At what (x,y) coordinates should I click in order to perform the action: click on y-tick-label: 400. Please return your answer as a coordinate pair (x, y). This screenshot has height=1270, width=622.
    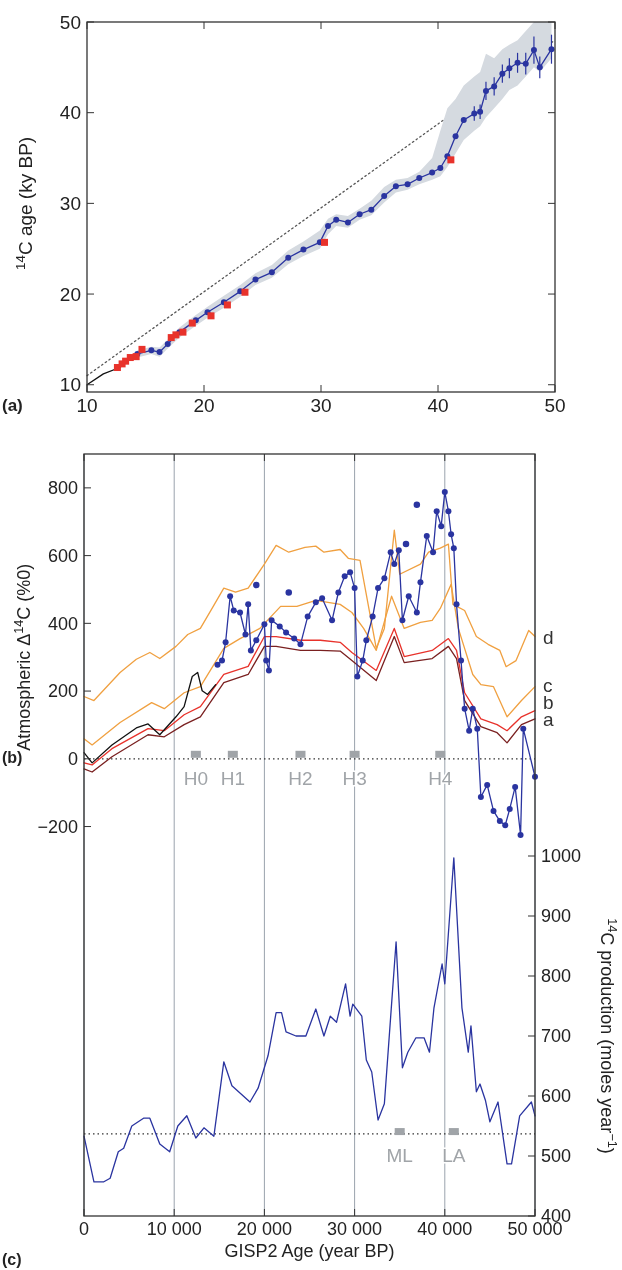
    Looking at the image, I should click on (62, 623).